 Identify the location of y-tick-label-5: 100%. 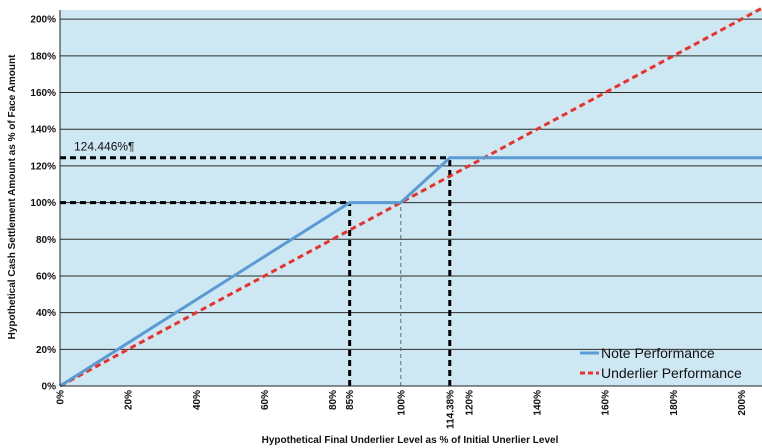
(43, 203).